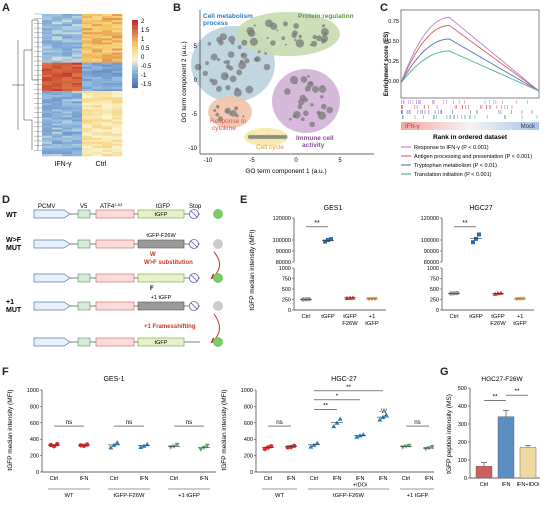 Image resolution: width=545 pixels, height=510 pixels. I want to click on heatmap-cells, so click(82, 85).